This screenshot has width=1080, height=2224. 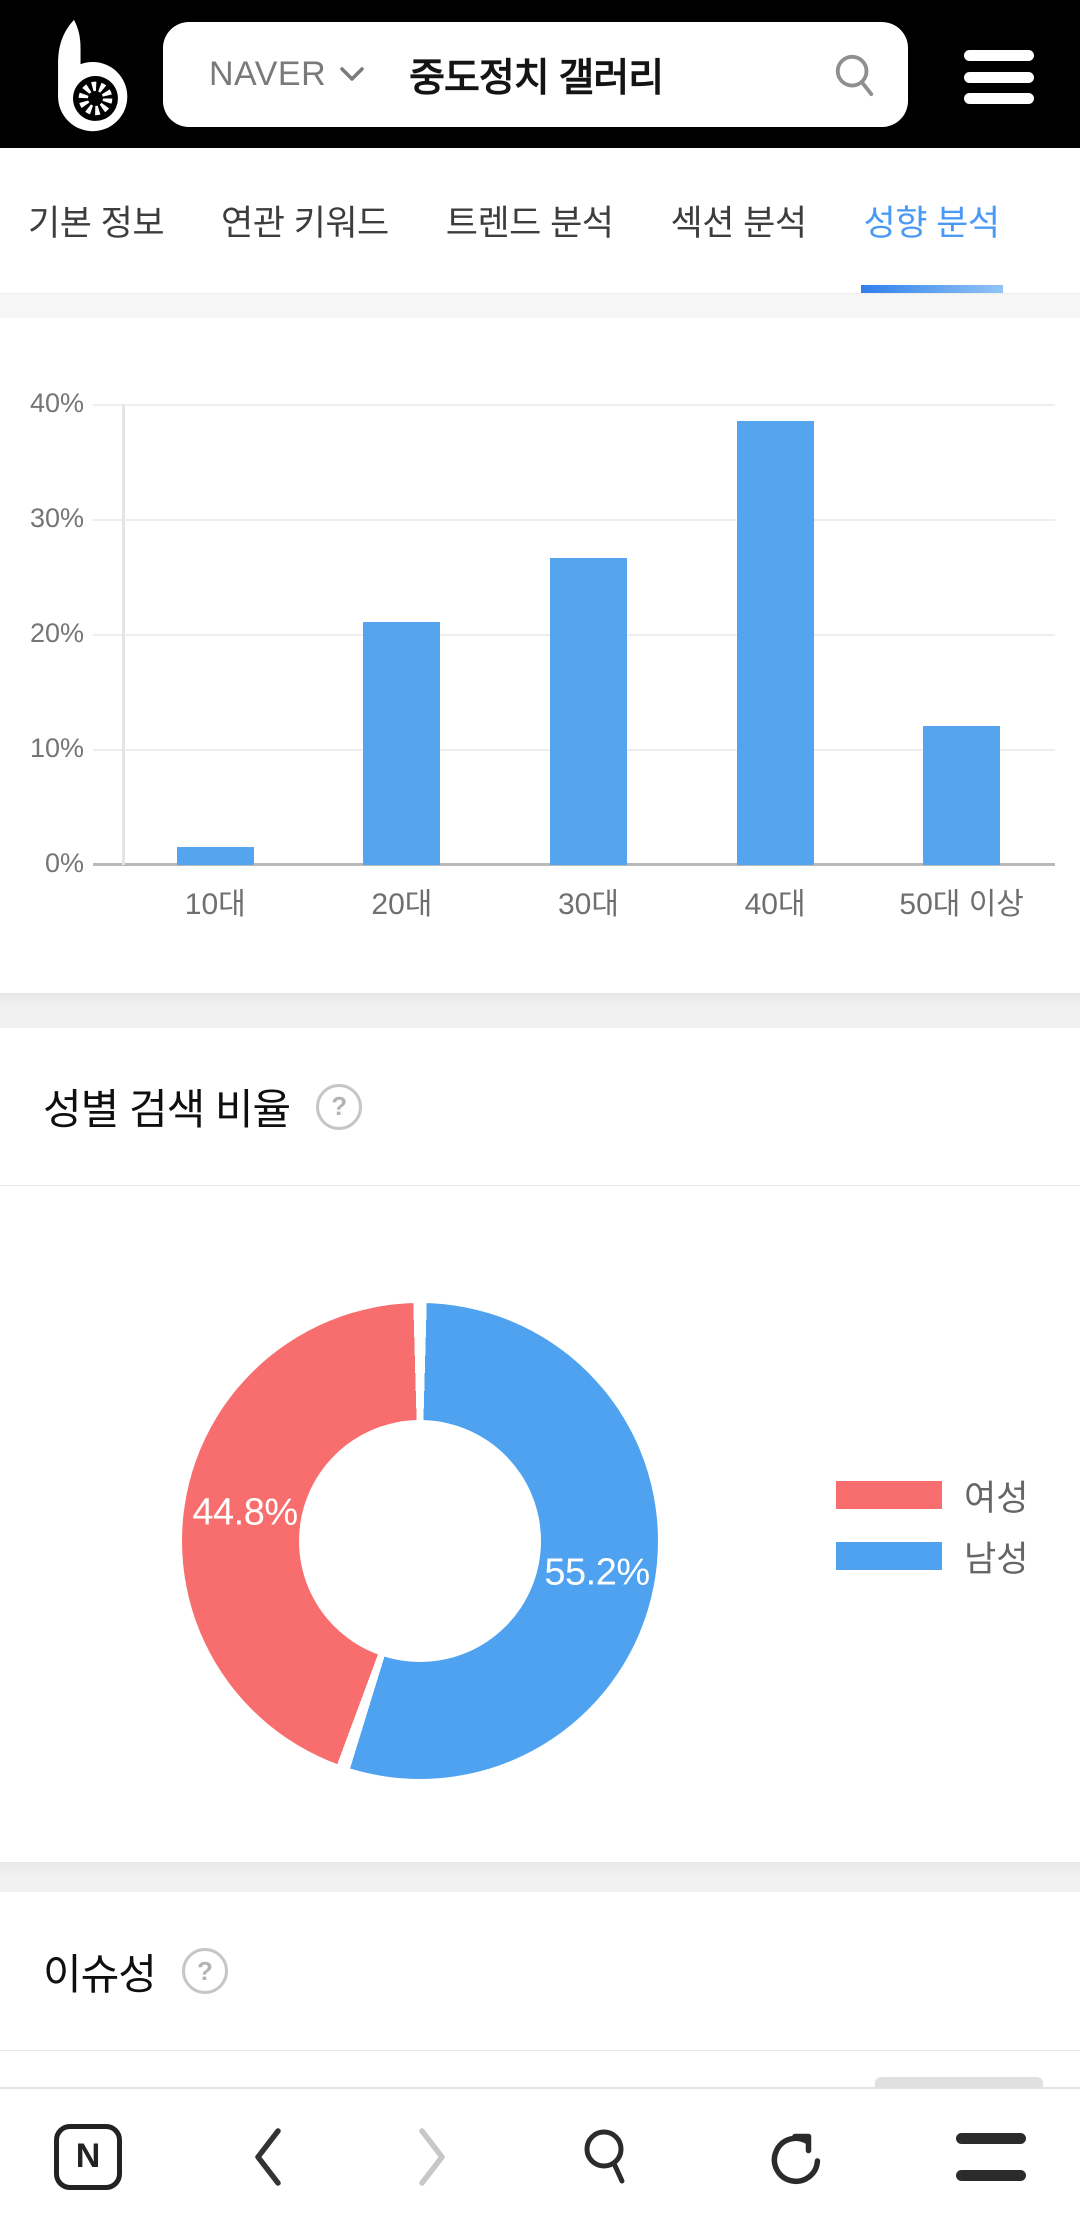 I want to click on horizontal-scrollbar, so click(x=959, y=2082).